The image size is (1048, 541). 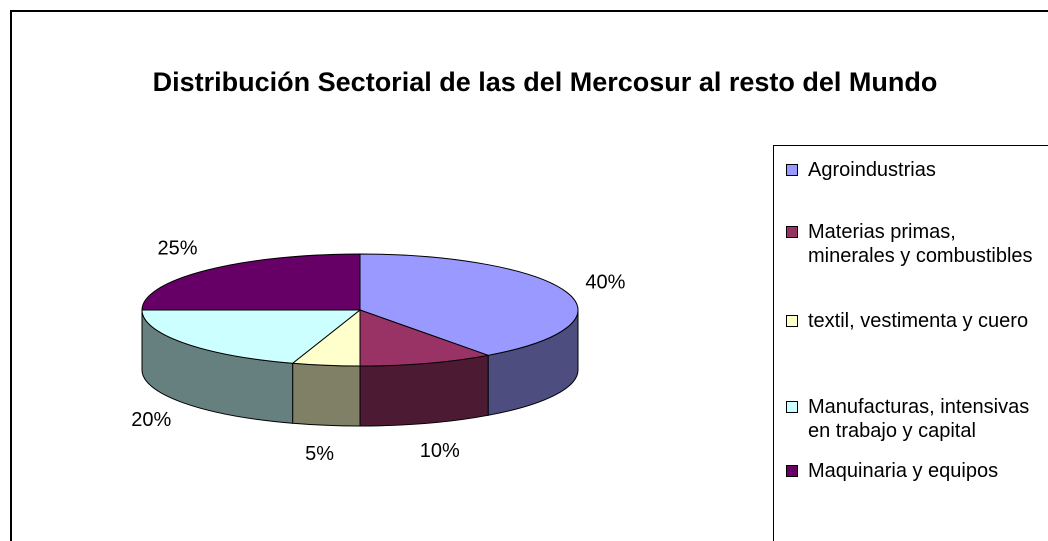 I want to click on legend-label: Agroindustrias, so click(x=872, y=170).